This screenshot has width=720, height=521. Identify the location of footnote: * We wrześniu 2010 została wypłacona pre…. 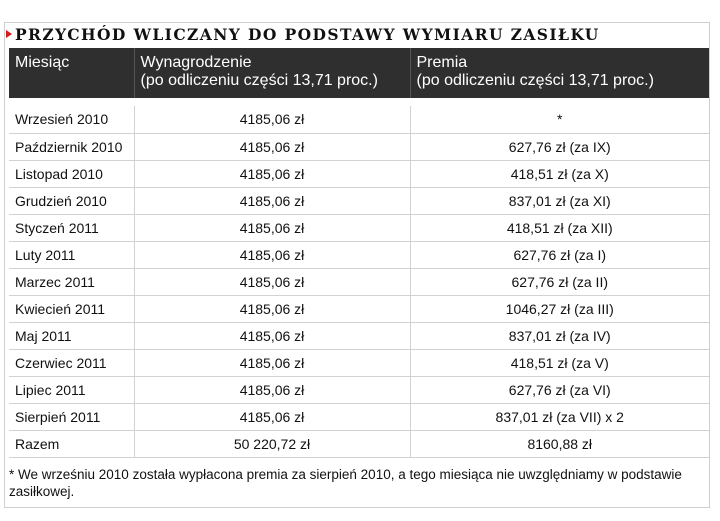
(345, 483).